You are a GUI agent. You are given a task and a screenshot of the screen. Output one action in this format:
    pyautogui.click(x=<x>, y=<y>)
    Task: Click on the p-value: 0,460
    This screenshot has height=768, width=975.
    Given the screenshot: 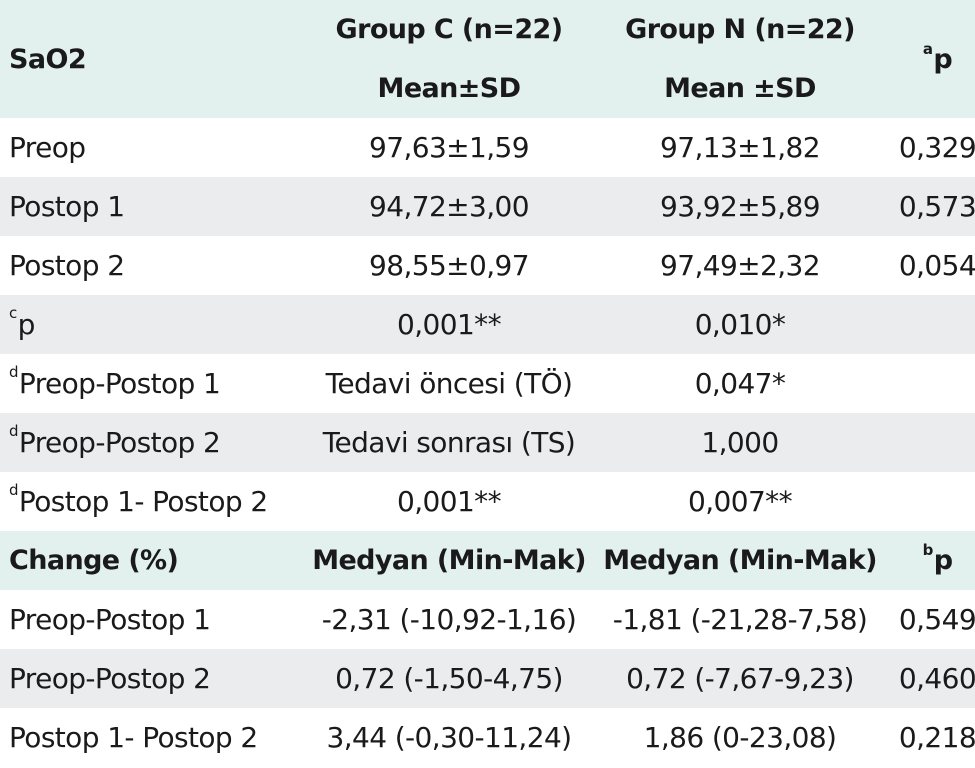 What is the action you would take?
    pyautogui.click(x=933, y=678)
    